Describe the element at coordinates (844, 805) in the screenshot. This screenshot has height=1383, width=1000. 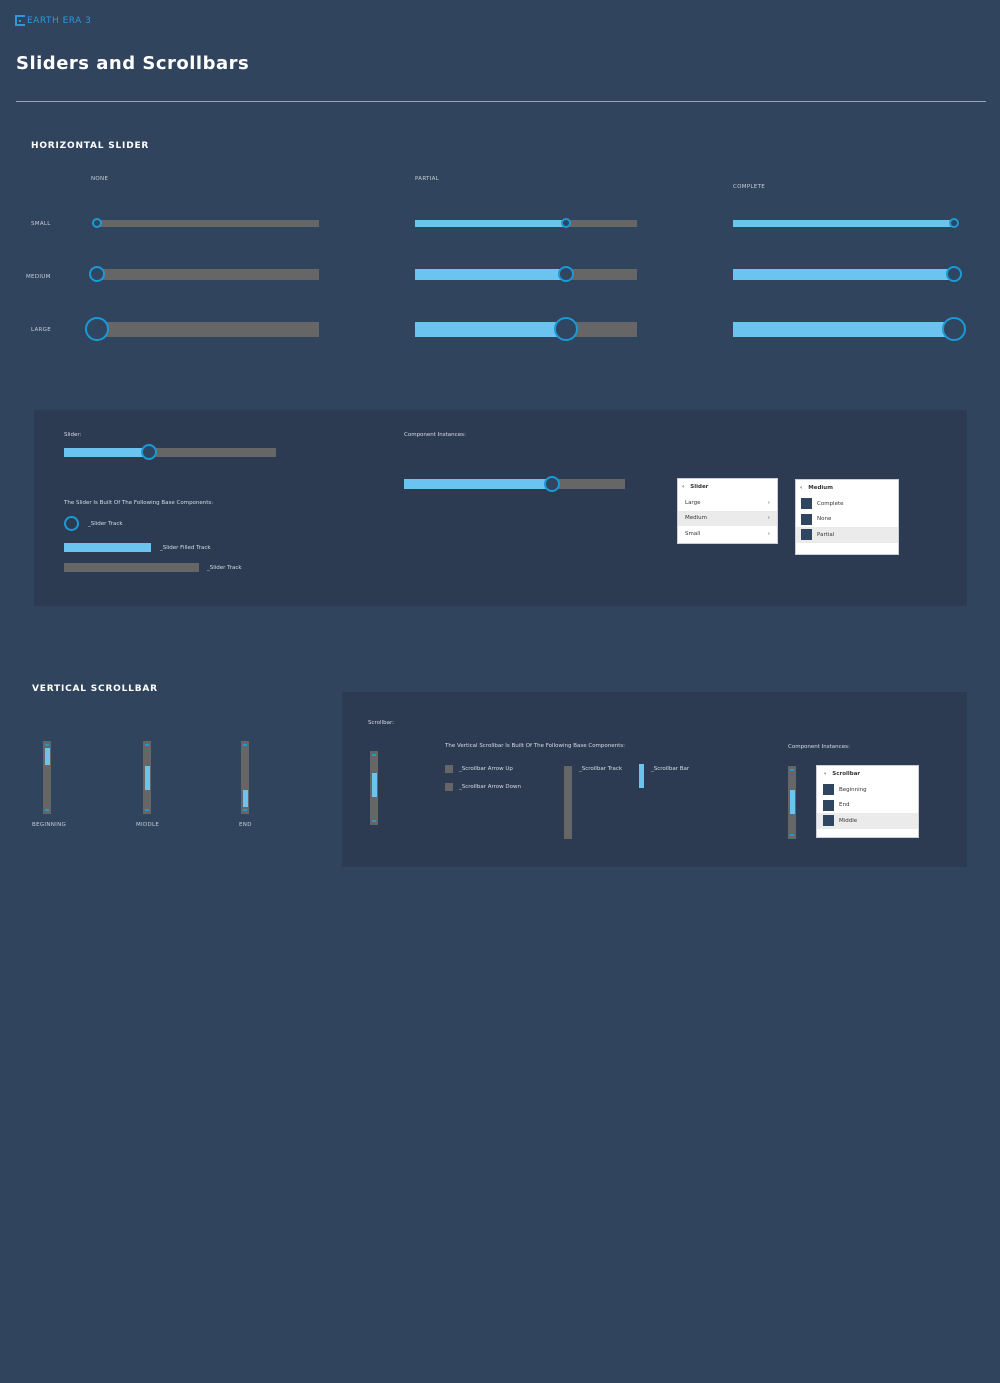
I see `menu-item-label: End` at that location.